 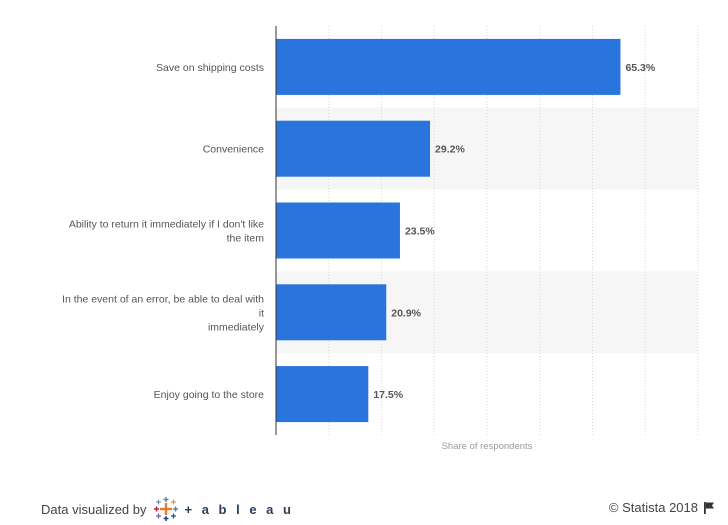 I want to click on copyright-text: © Statista 2018, so click(x=653, y=507).